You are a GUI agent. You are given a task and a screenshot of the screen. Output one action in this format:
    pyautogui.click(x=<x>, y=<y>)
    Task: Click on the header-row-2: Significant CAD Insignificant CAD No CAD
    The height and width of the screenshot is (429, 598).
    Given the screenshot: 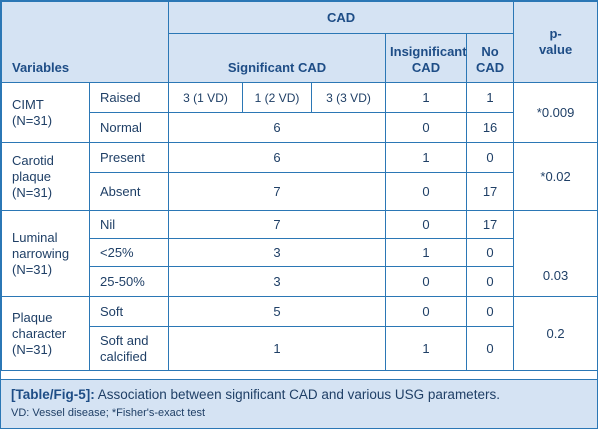 What is the action you would take?
    pyautogui.click(x=300, y=58)
    